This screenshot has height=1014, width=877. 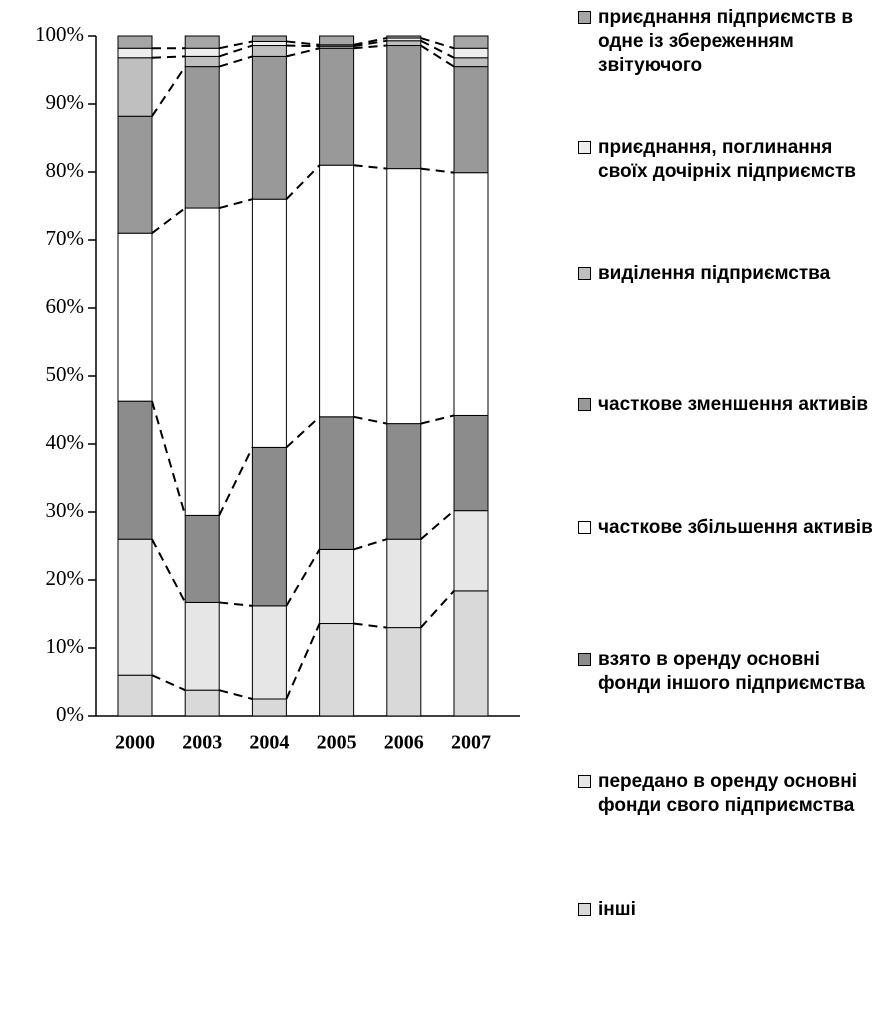 What do you see at coordinates (65, 170) in the screenshot?
I see `y-tick-label: 80%` at bounding box center [65, 170].